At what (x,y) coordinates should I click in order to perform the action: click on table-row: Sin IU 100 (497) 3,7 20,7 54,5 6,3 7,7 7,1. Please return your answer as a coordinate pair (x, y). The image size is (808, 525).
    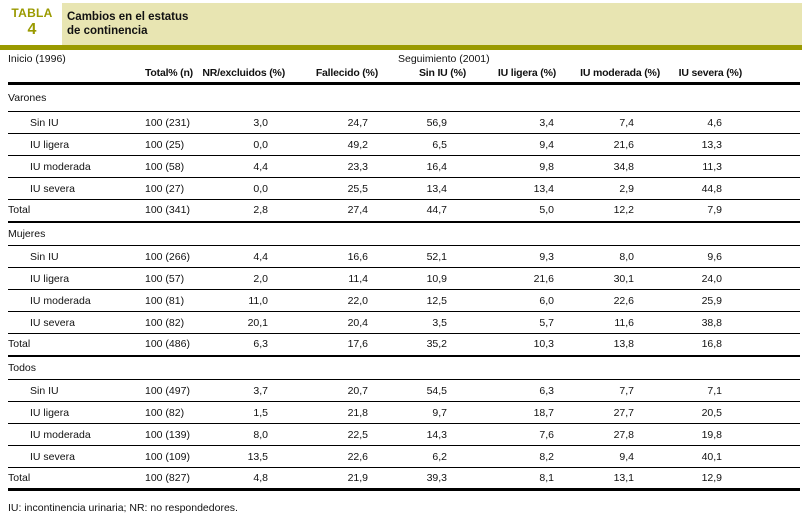
    Looking at the image, I should click on (404, 390).